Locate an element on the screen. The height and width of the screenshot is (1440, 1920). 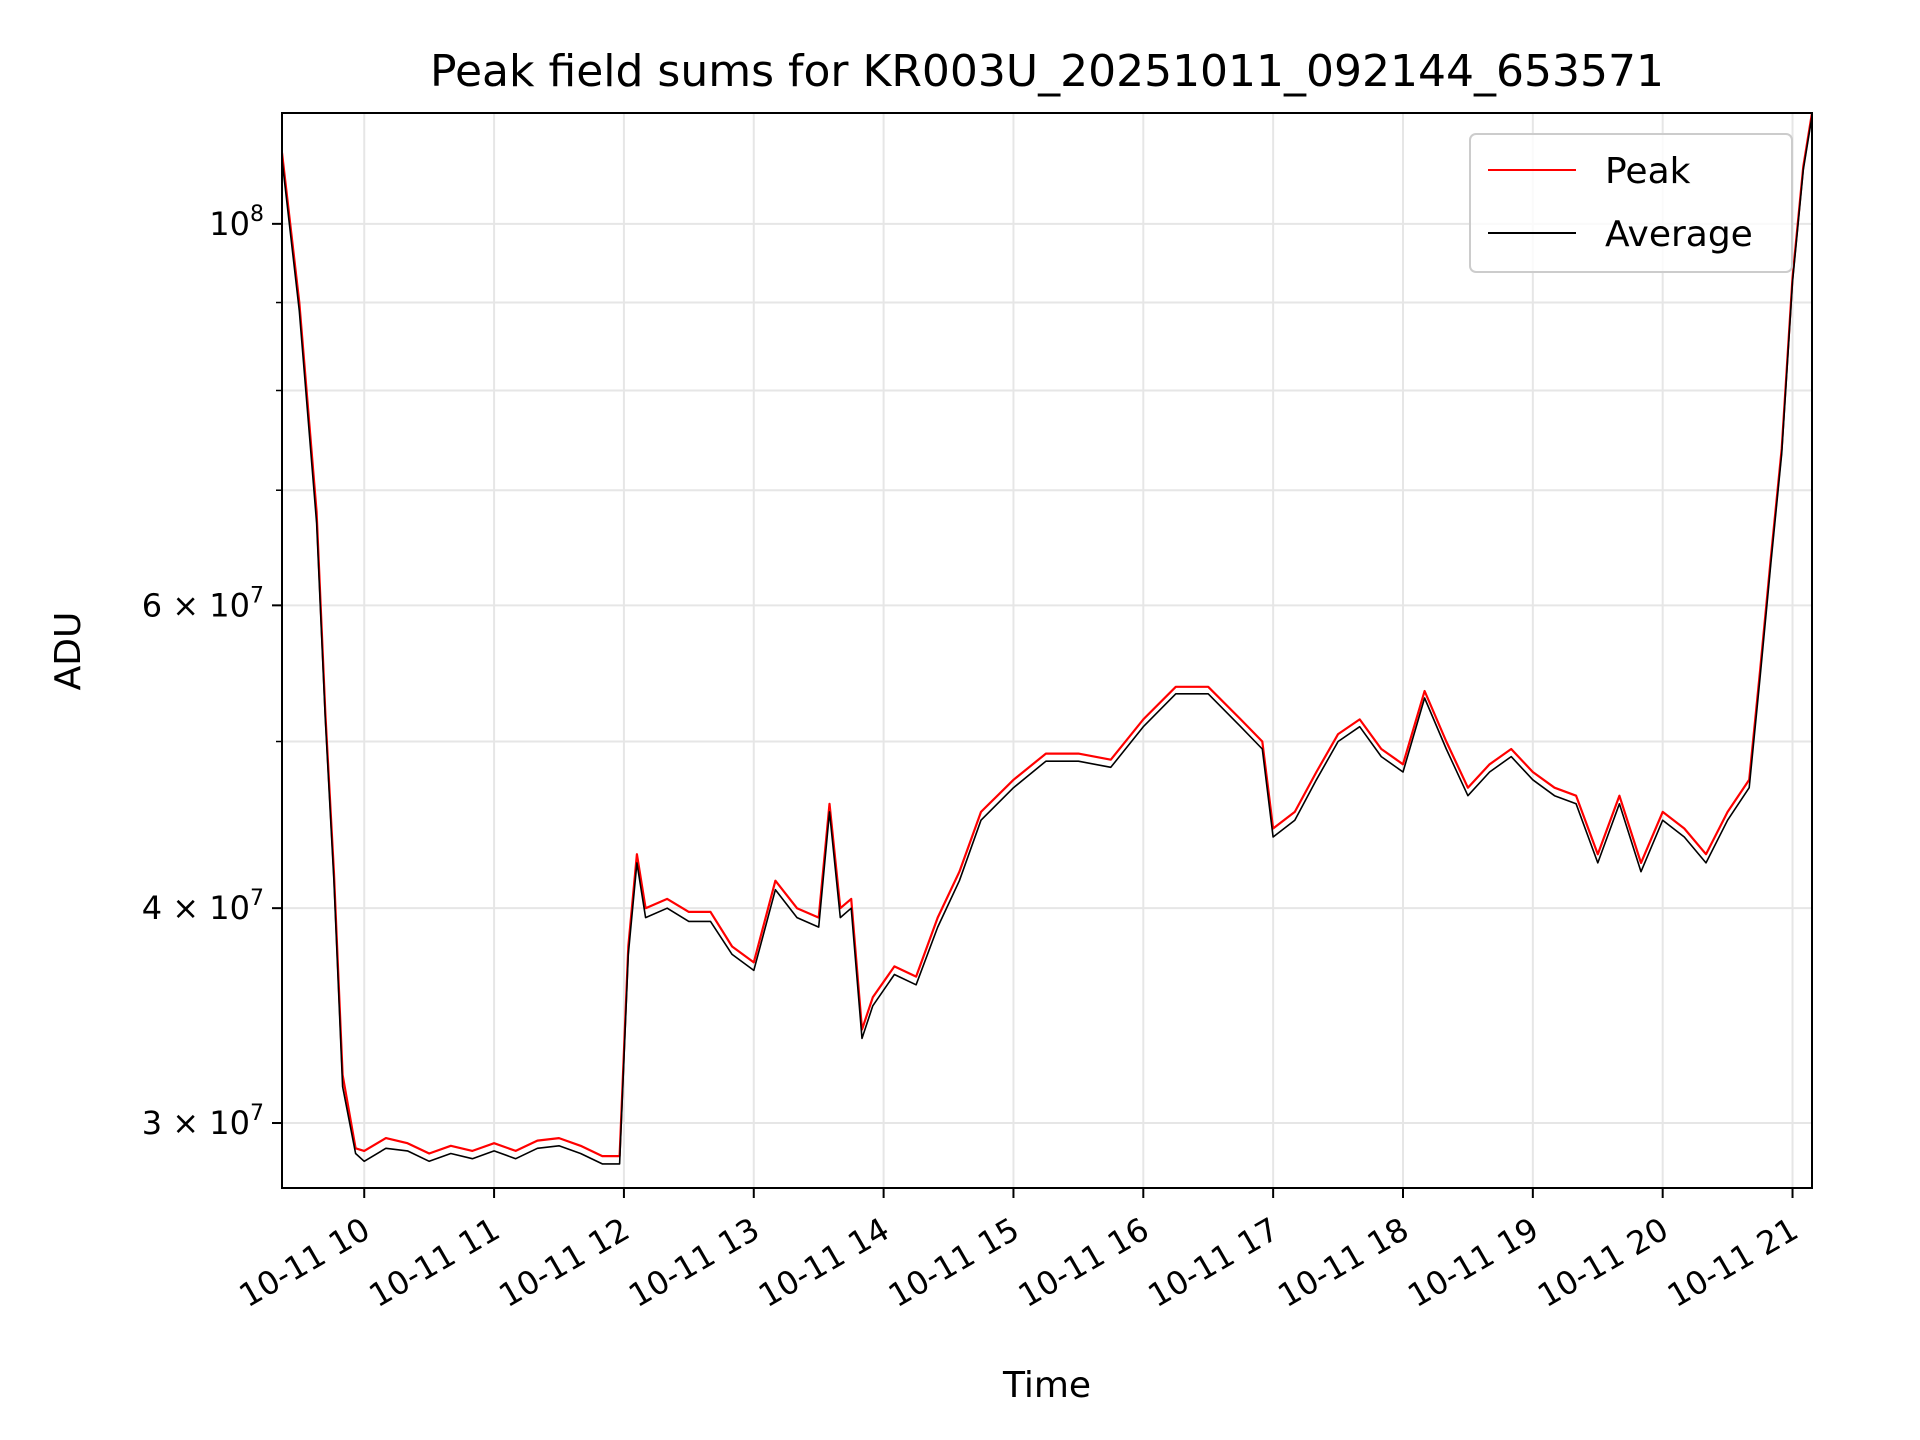
y-tick-label: 3 × 107 is located at coordinates (203, 1121).